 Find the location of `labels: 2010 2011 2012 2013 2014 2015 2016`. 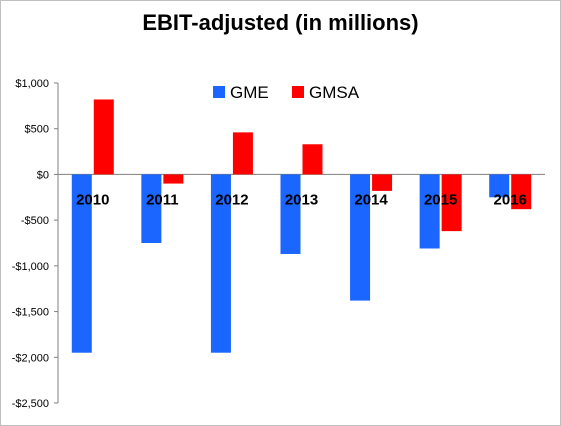

labels: 2010 2011 2012 2013 2014 2015 2016 is located at coordinates (301, 199).